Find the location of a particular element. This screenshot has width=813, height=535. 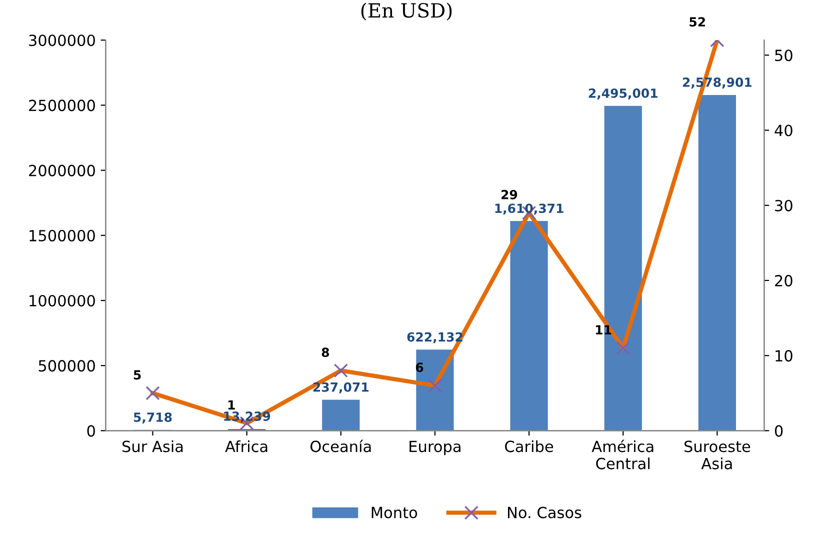

x-tick-label: Sur Asia is located at coordinates (152, 446).